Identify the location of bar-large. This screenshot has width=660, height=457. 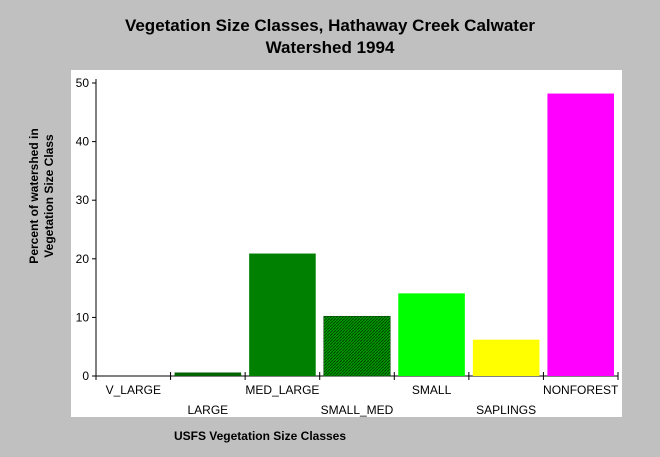
(208, 374).